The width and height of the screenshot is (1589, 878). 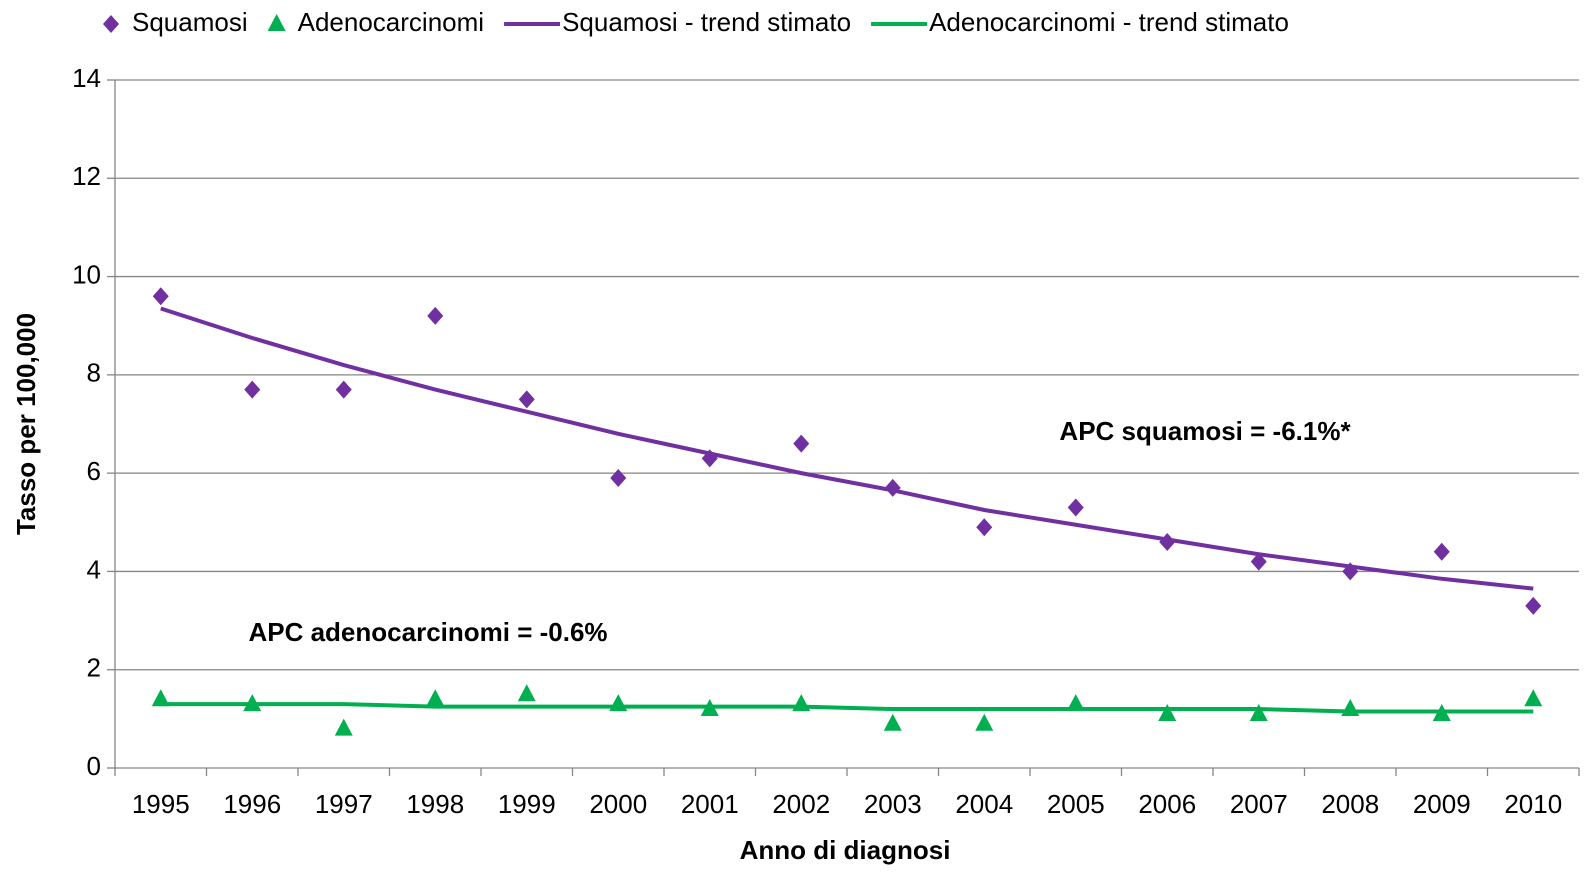 What do you see at coordinates (984, 804) in the screenshot?
I see `x-tick-label: 2004` at bounding box center [984, 804].